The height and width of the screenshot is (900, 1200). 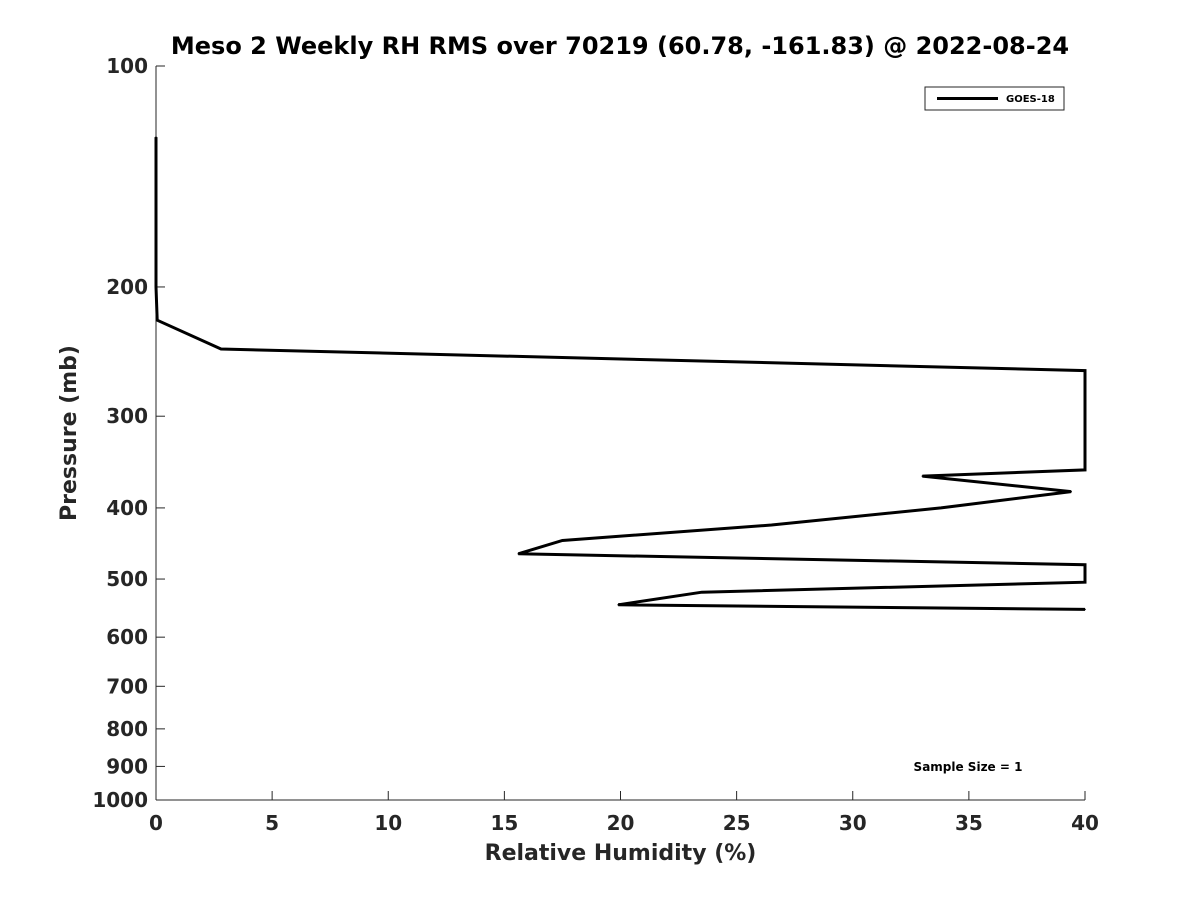 What do you see at coordinates (127, 729) in the screenshot?
I see `y-tick-label: 800` at bounding box center [127, 729].